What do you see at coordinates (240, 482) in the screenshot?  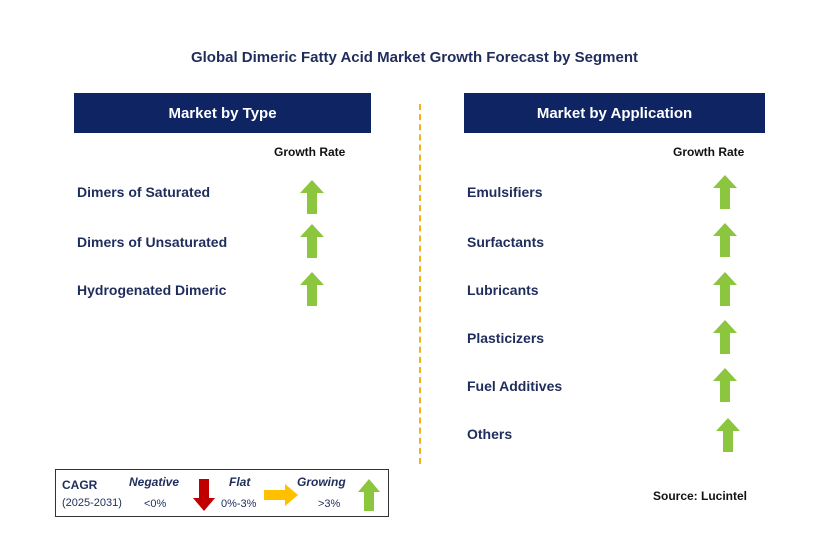 I see `legend-flat-label: Flat` at bounding box center [240, 482].